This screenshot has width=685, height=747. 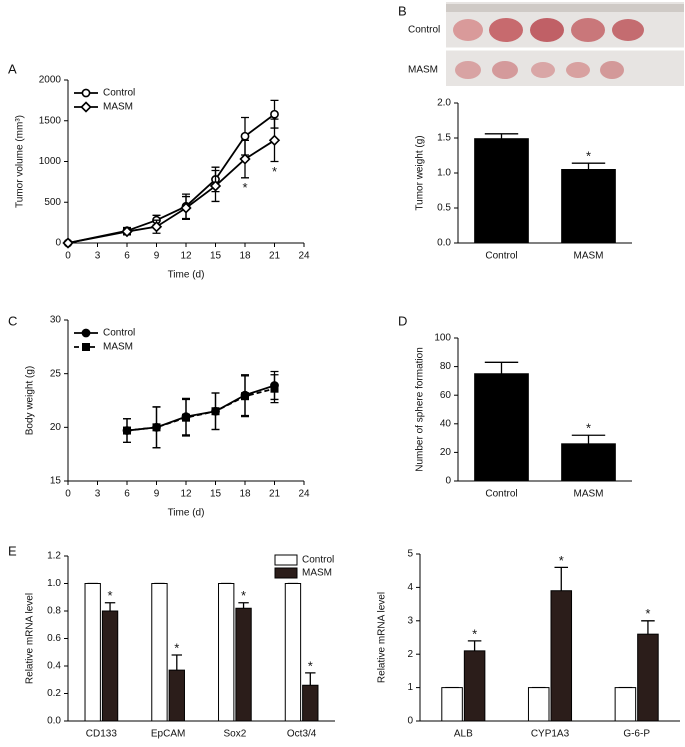 What do you see at coordinates (565, 44) in the screenshot?
I see `photo-background` at bounding box center [565, 44].